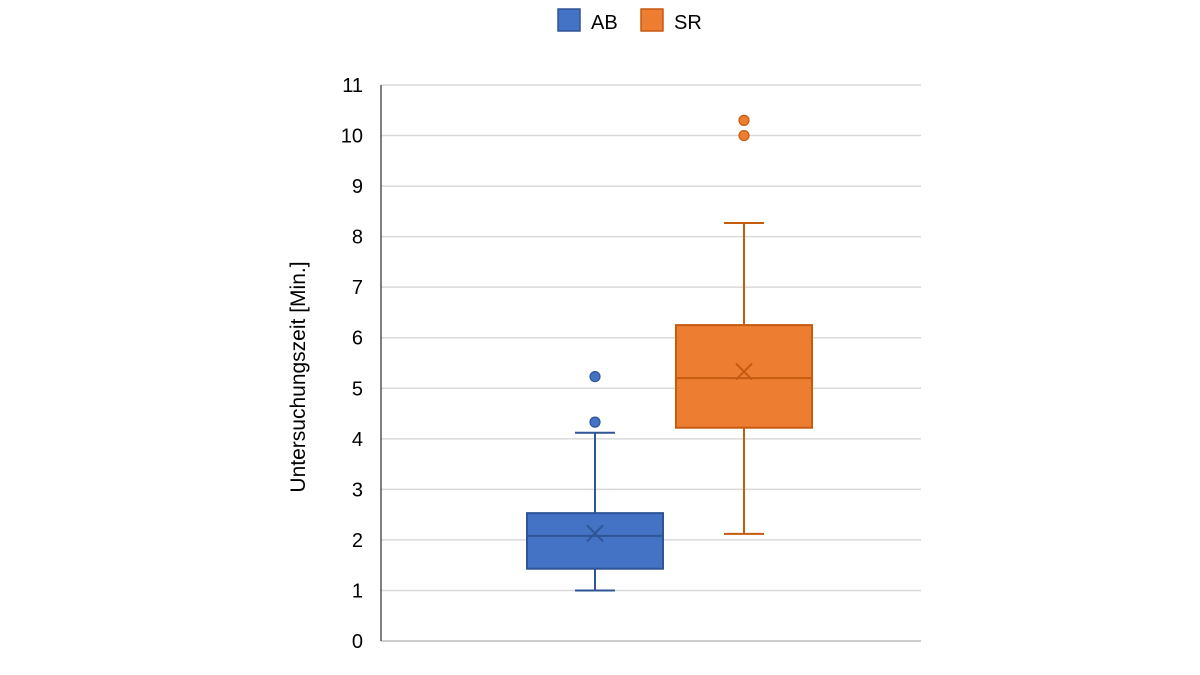 The height and width of the screenshot is (675, 1200). What do you see at coordinates (357, 642) in the screenshot?
I see `y-tick-label: 0` at bounding box center [357, 642].